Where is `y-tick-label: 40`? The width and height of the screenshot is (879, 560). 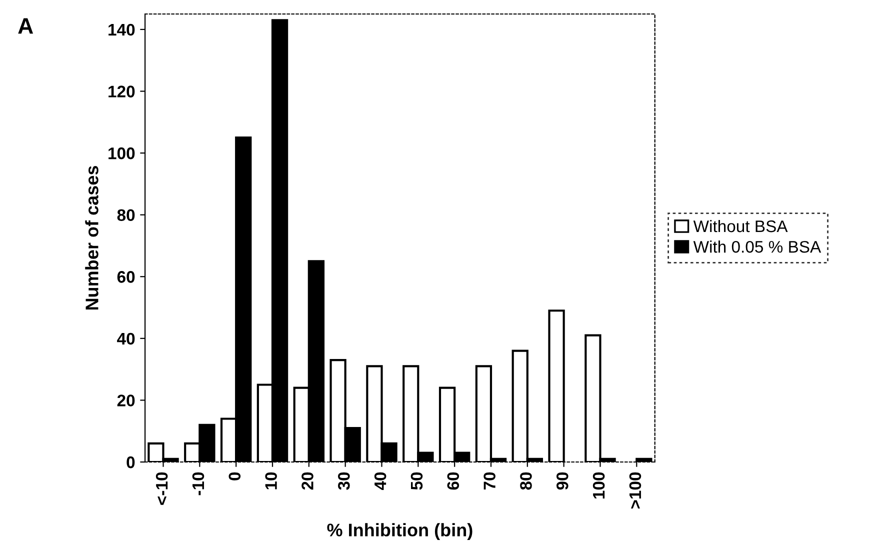
y-tick-label: 40 is located at coordinates (126, 338).